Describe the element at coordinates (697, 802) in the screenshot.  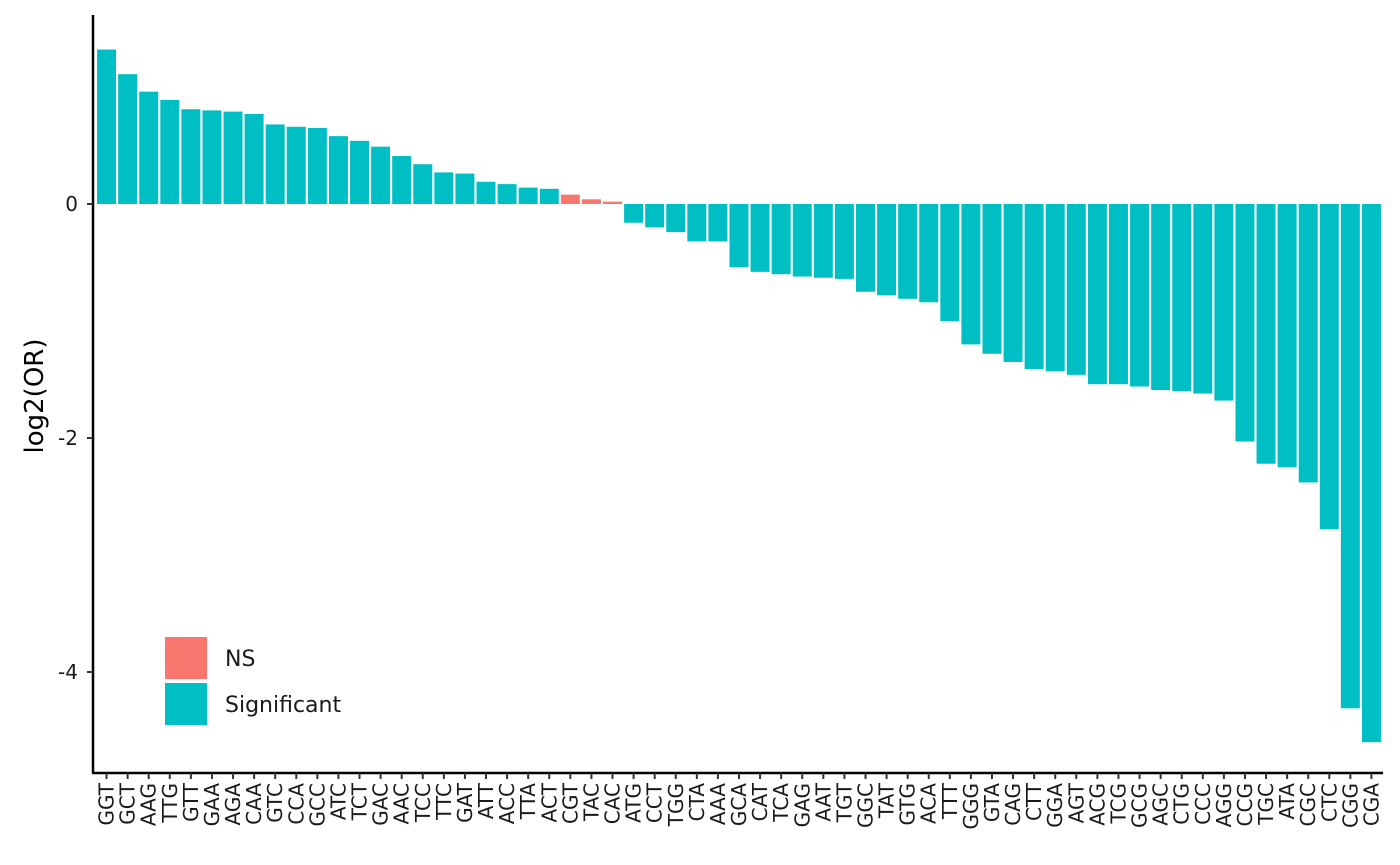
I see `x-tick-label: CTA` at that location.